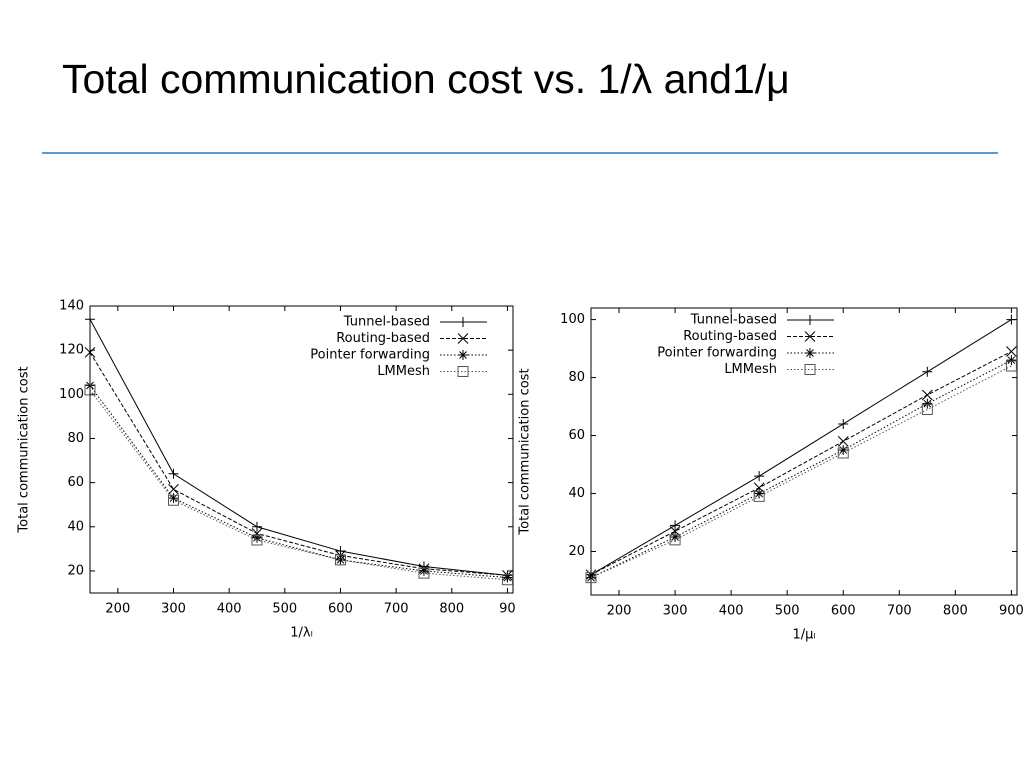 This screenshot has width=1024, height=768. What do you see at coordinates (803, 635) in the screenshot?
I see `x-axis-label: 1/μₗ` at bounding box center [803, 635].